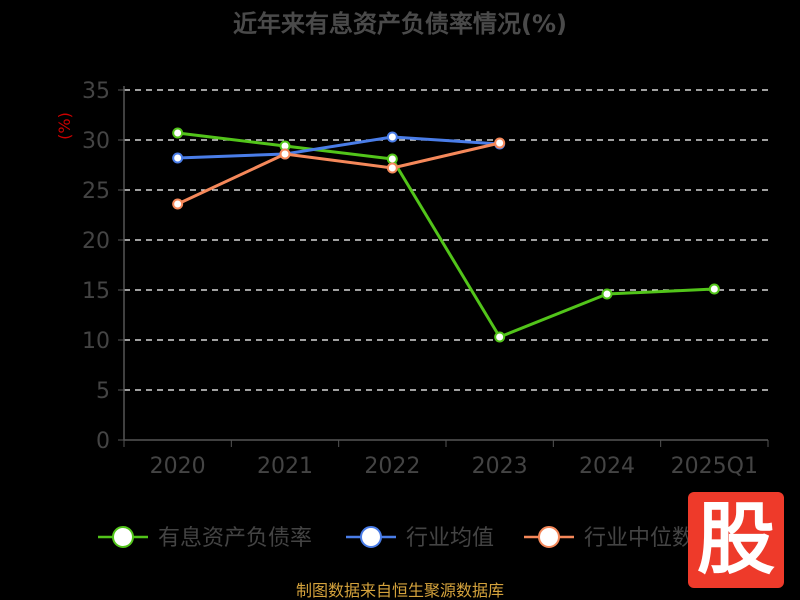 This screenshot has height=600, width=800. What do you see at coordinates (392, 466) in the screenshot?
I see `x-tick-label: 2022` at bounding box center [392, 466].